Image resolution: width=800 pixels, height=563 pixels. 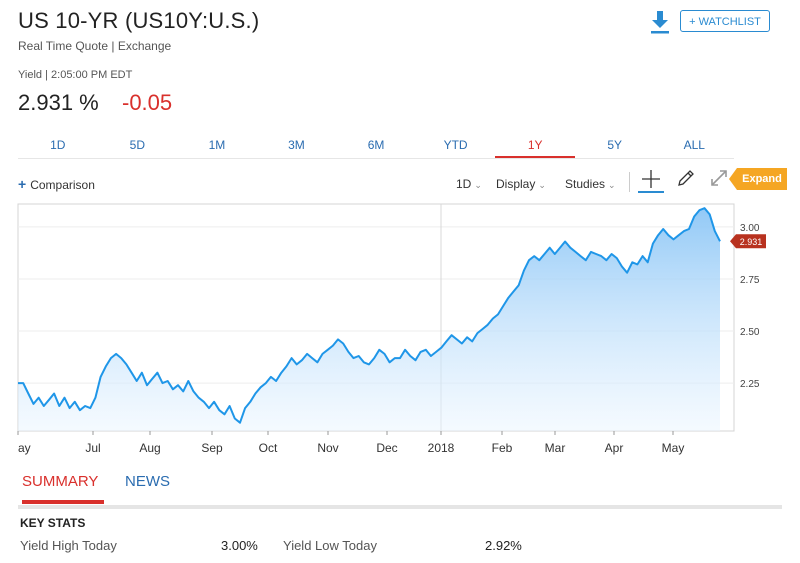 I want to click on tab-5d: 5D, so click(x=137, y=145).